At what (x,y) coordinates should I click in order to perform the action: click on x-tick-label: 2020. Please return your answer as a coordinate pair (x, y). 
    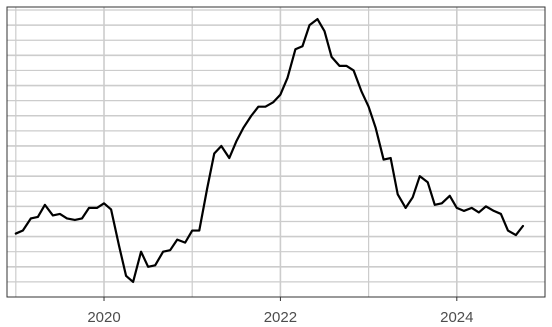
    Looking at the image, I should click on (103, 317).